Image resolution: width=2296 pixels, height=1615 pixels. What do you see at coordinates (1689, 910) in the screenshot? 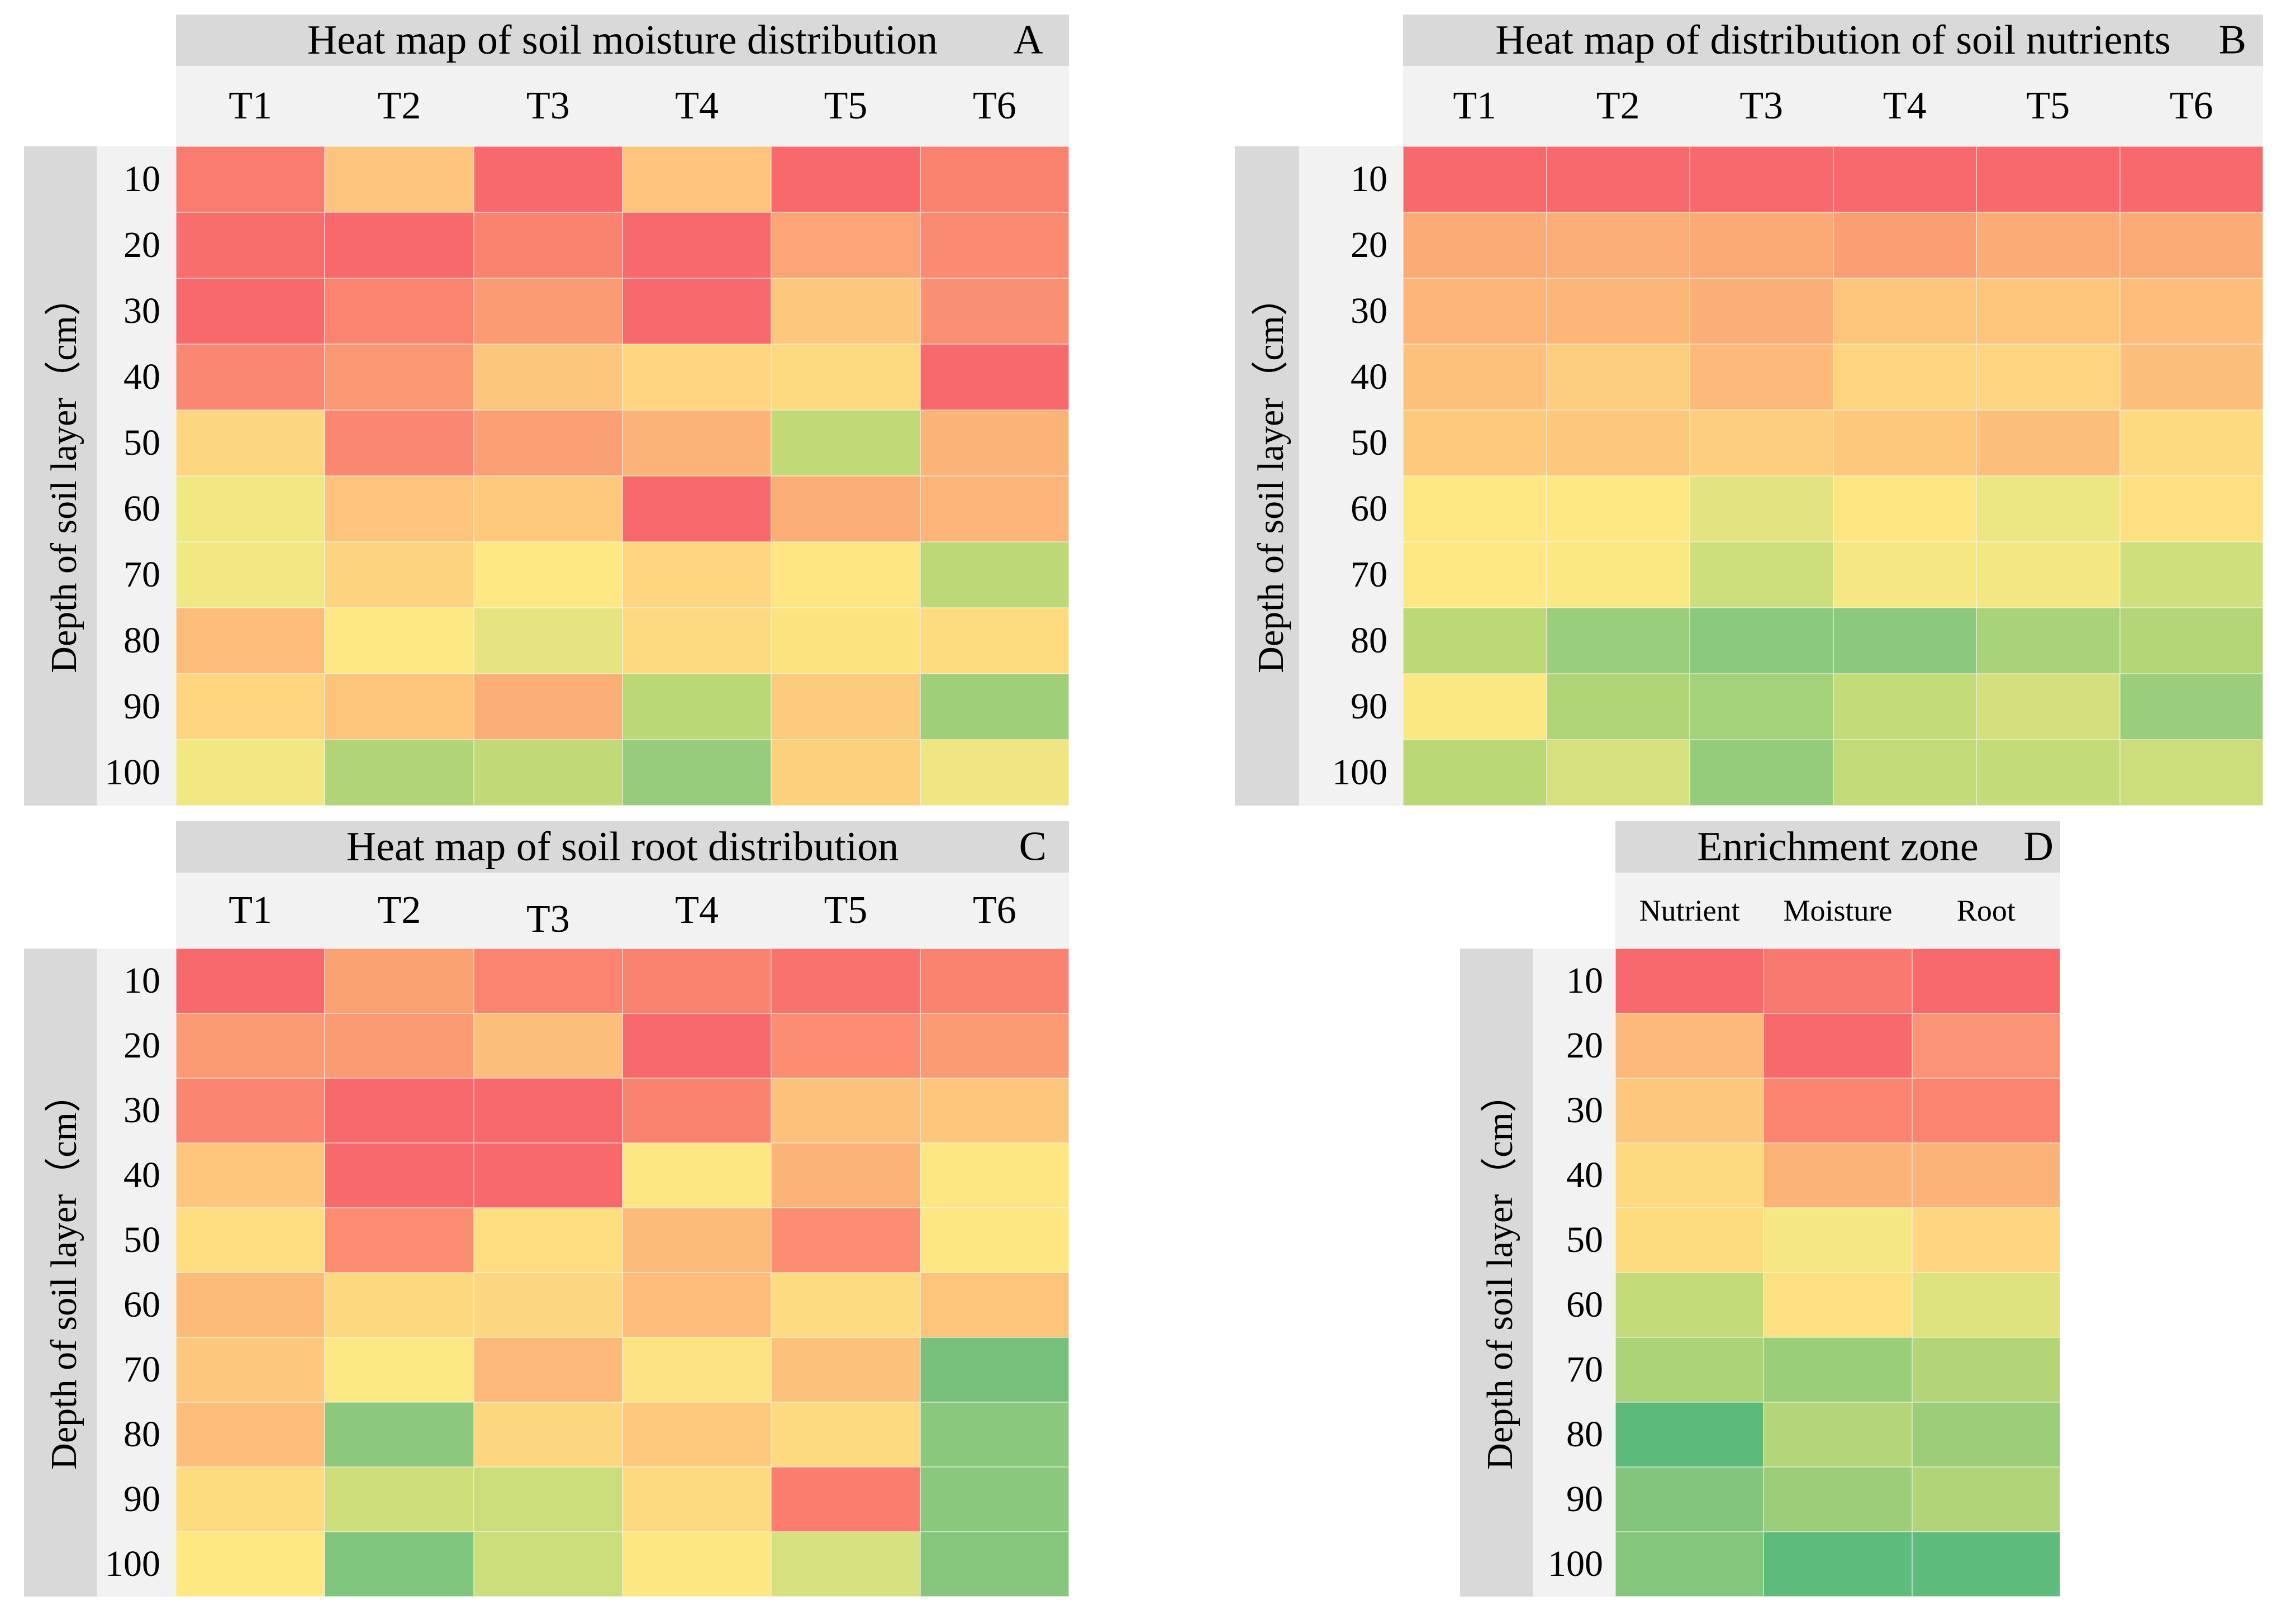
I see `column-label: Nutrient` at bounding box center [1689, 910].